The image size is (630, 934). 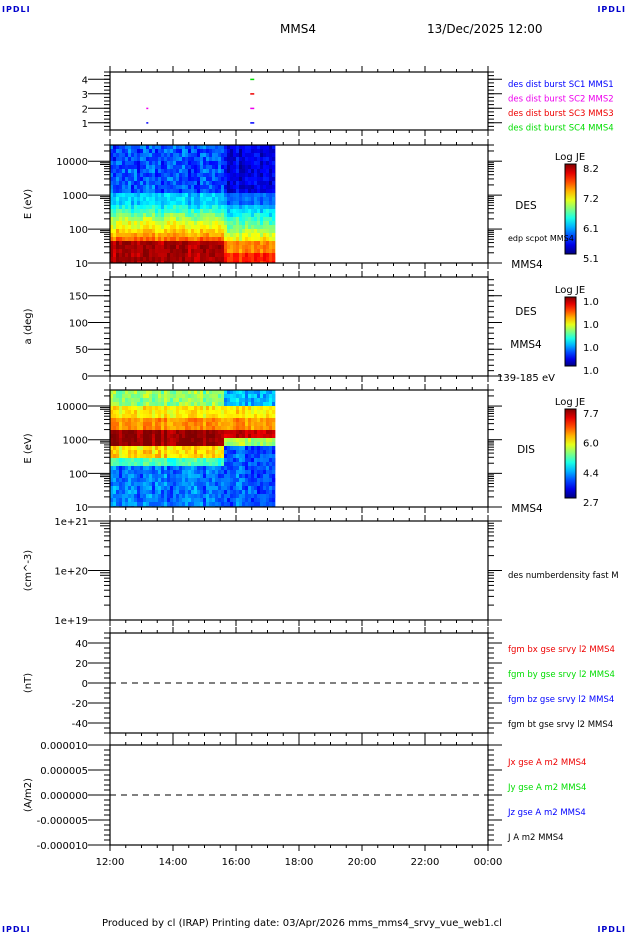 I want to click on des-energy-panel-ytick-label: 100, so click(x=78, y=230).